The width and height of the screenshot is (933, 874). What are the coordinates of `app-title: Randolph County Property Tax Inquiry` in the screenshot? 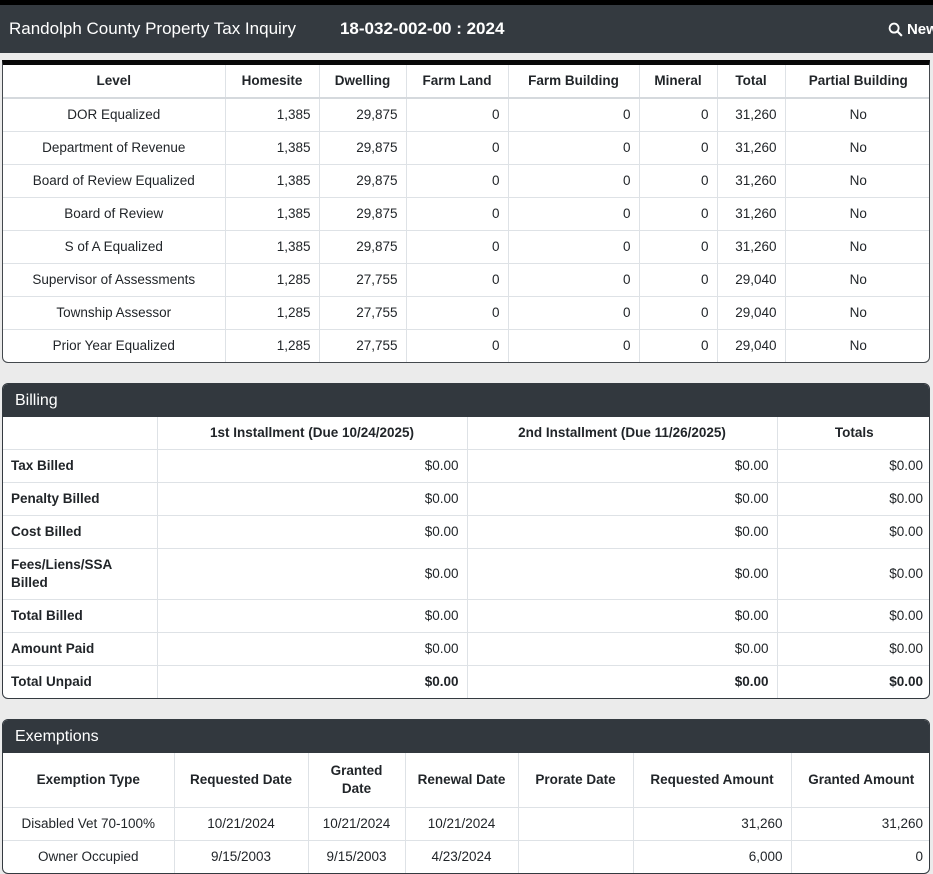 It's located at (152, 28).